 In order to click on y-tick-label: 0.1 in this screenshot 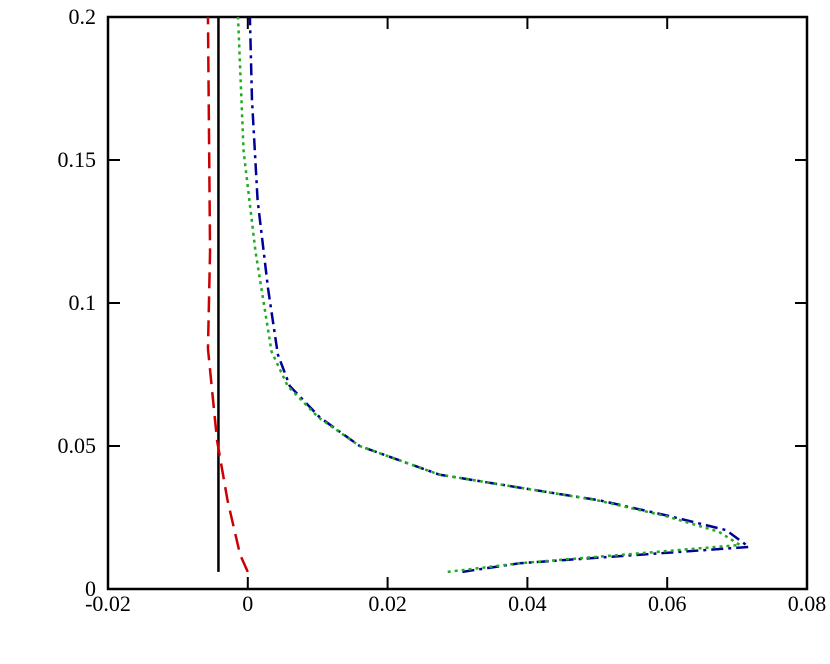, I will do `click(83, 302)`.